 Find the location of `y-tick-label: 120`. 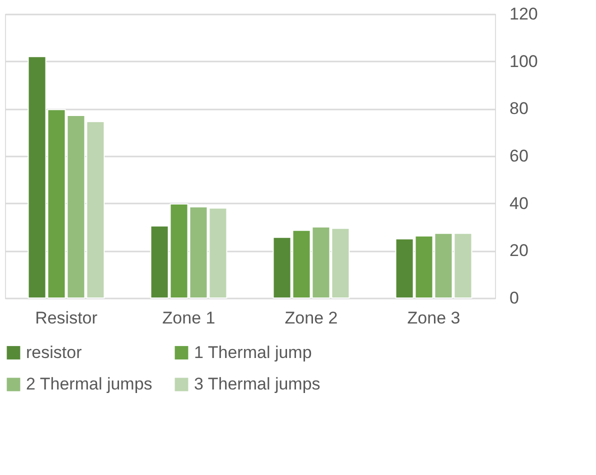

y-tick-label: 120 is located at coordinates (524, 14).